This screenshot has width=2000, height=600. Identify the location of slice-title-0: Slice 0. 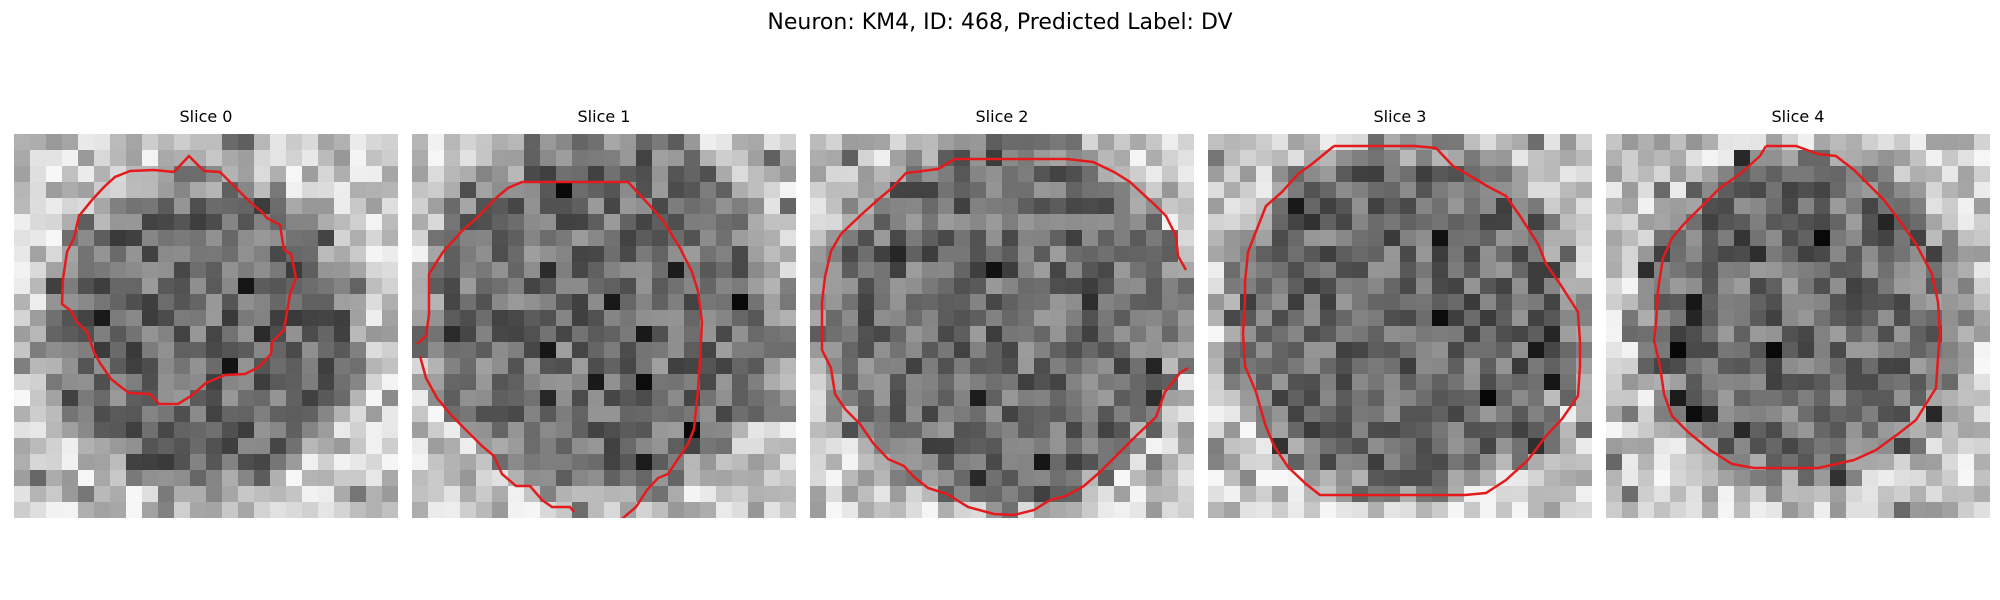
(206, 116).